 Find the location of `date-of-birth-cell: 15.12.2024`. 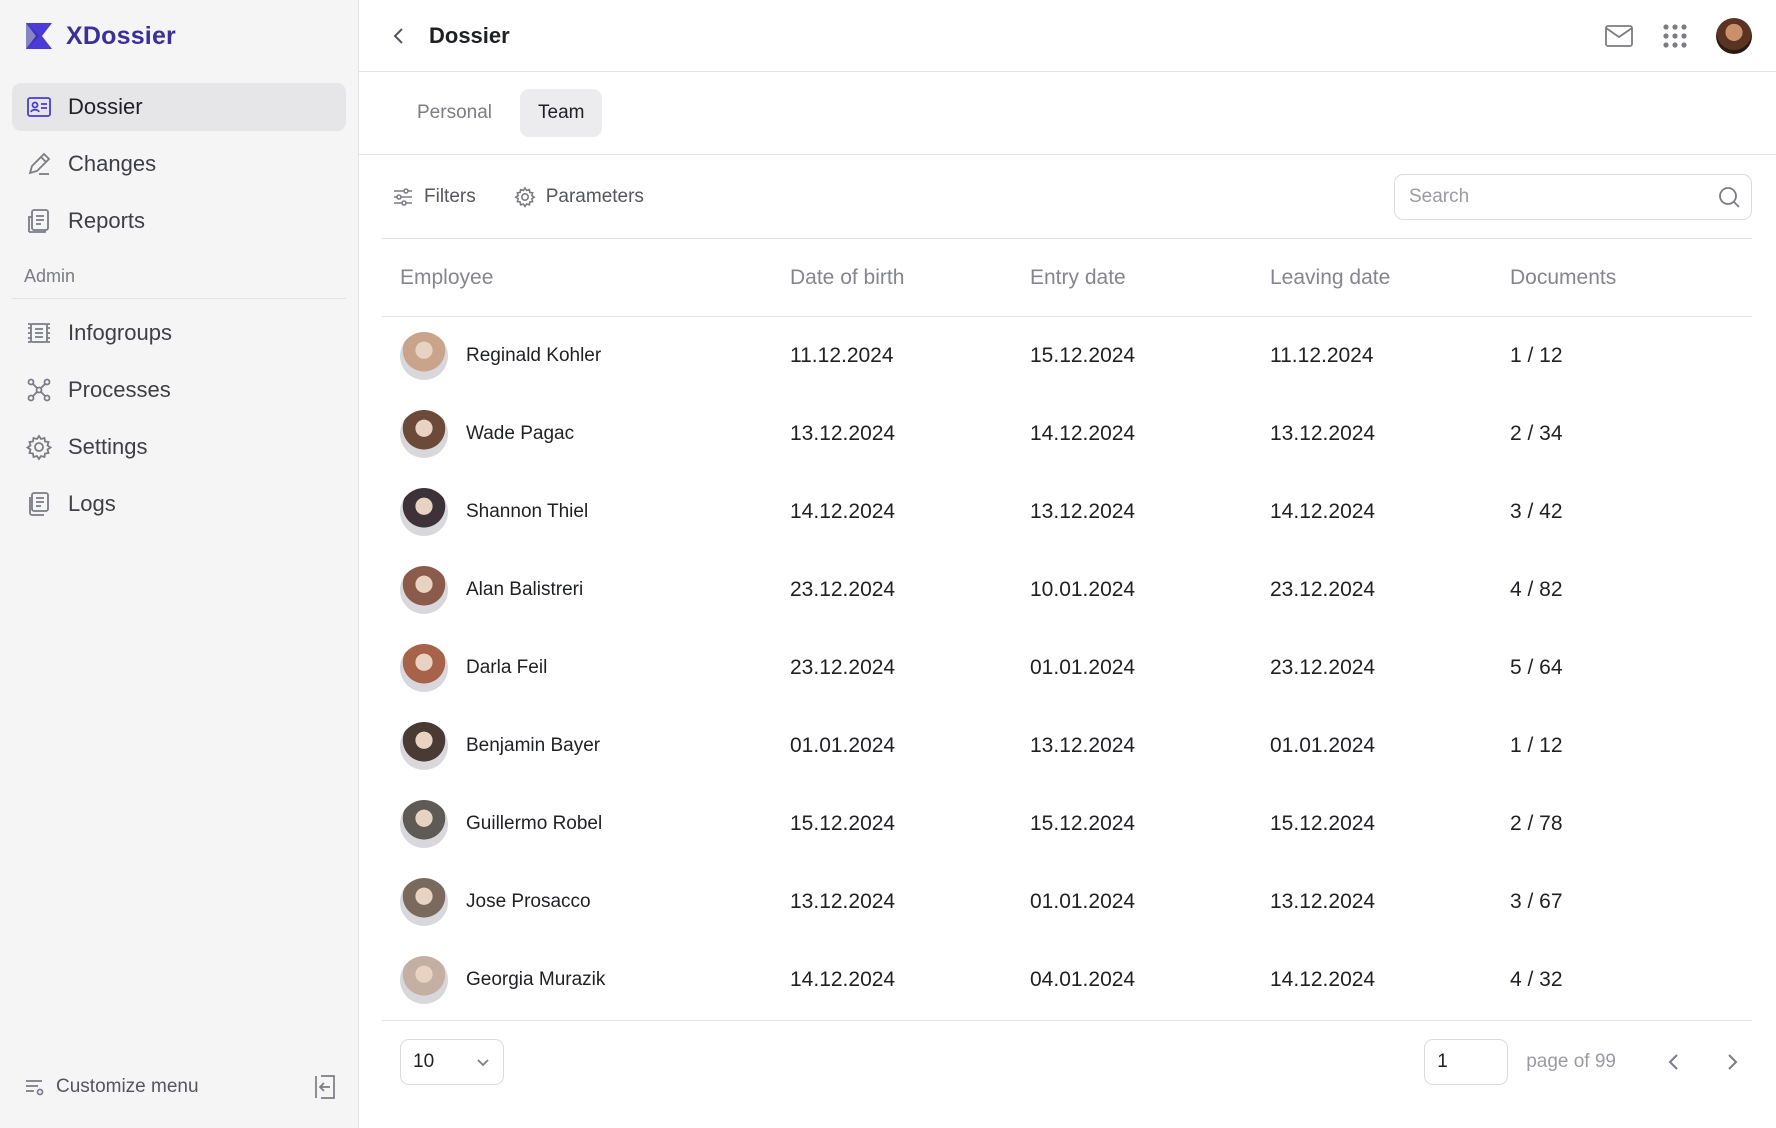

date-of-birth-cell: 15.12.2024 is located at coordinates (843, 823).